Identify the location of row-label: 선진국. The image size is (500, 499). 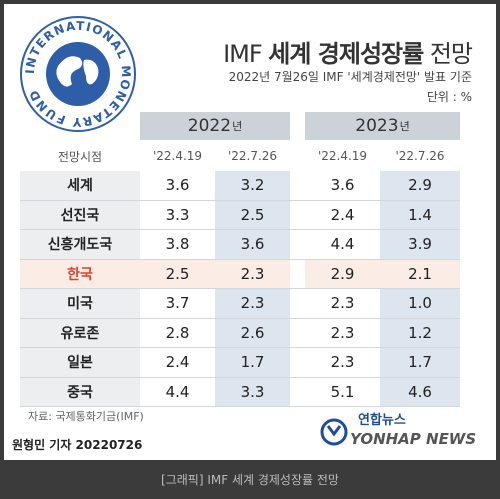
(80, 214).